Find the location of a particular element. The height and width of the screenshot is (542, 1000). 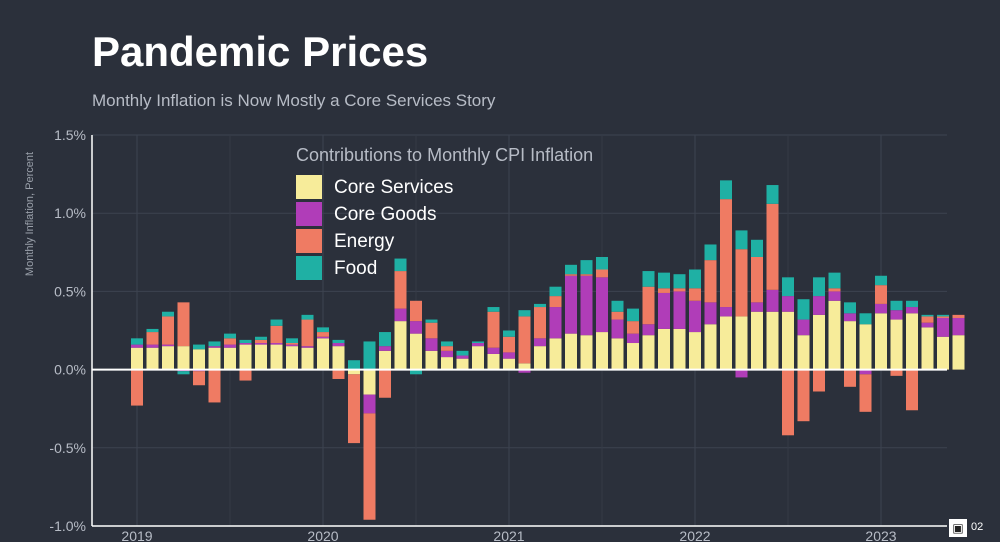

legend-swatch is located at coordinates (309, 214).